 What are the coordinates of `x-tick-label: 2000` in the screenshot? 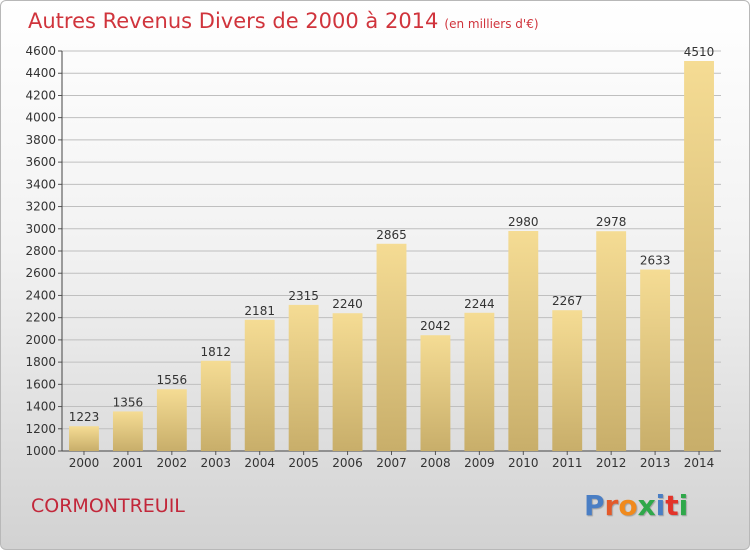 It's located at (84, 463).